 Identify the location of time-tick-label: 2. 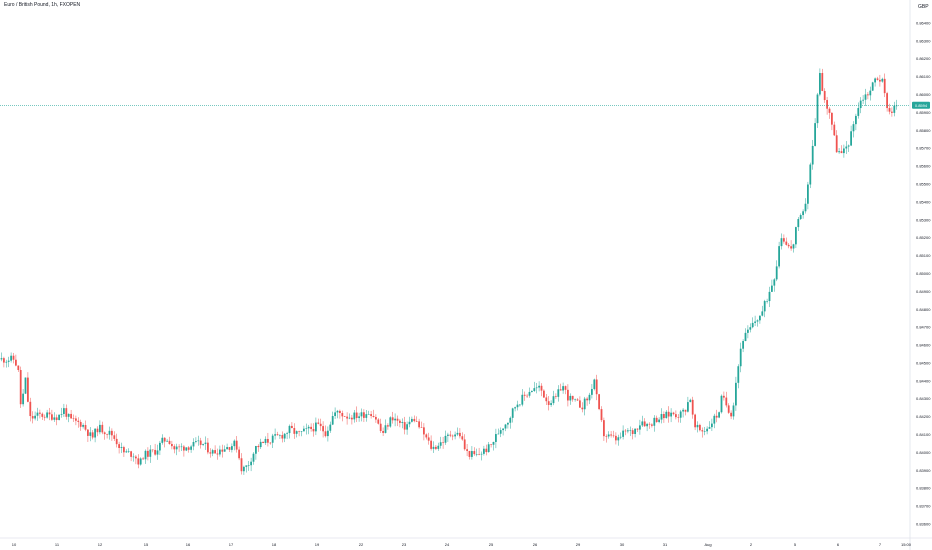
(751, 544).